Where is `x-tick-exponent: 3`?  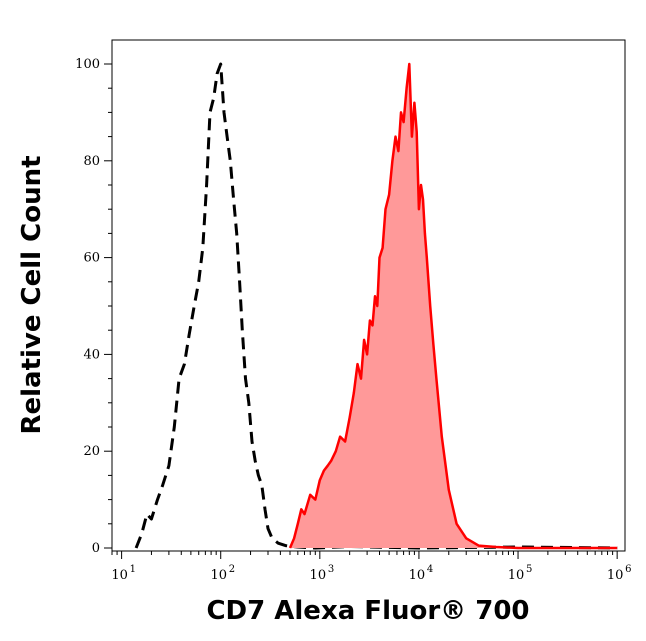 x-tick-exponent: 3 is located at coordinates (331, 569).